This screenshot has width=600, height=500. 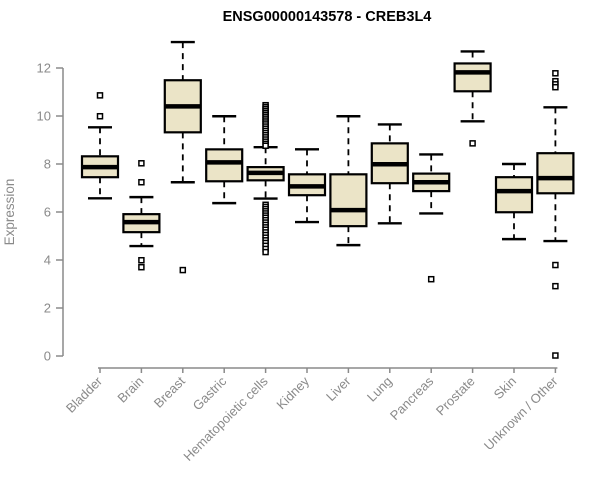 I want to click on chart-title: ENSG00000143578 - CREB3L4, so click(x=327, y=17).